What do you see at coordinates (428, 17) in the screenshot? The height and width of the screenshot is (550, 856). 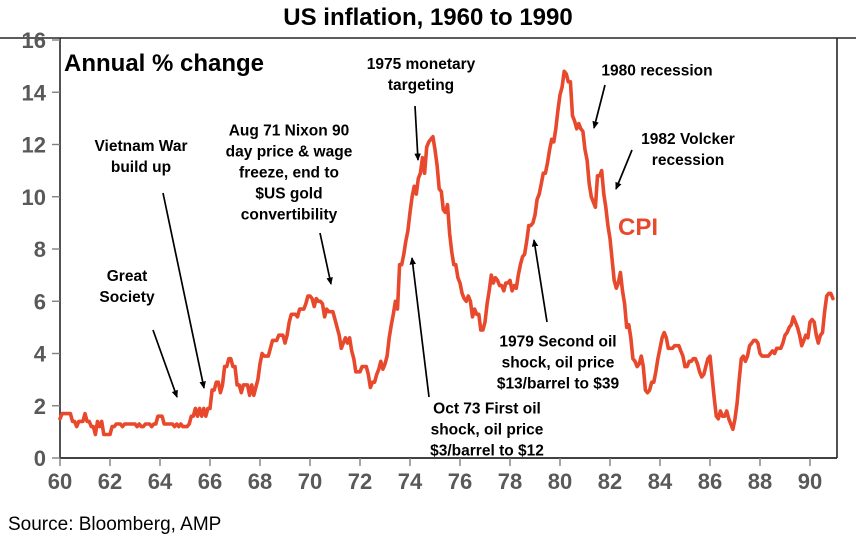 I see `chart-title: US inflation, 1960 to 1990` at bounding box center [428, 17].